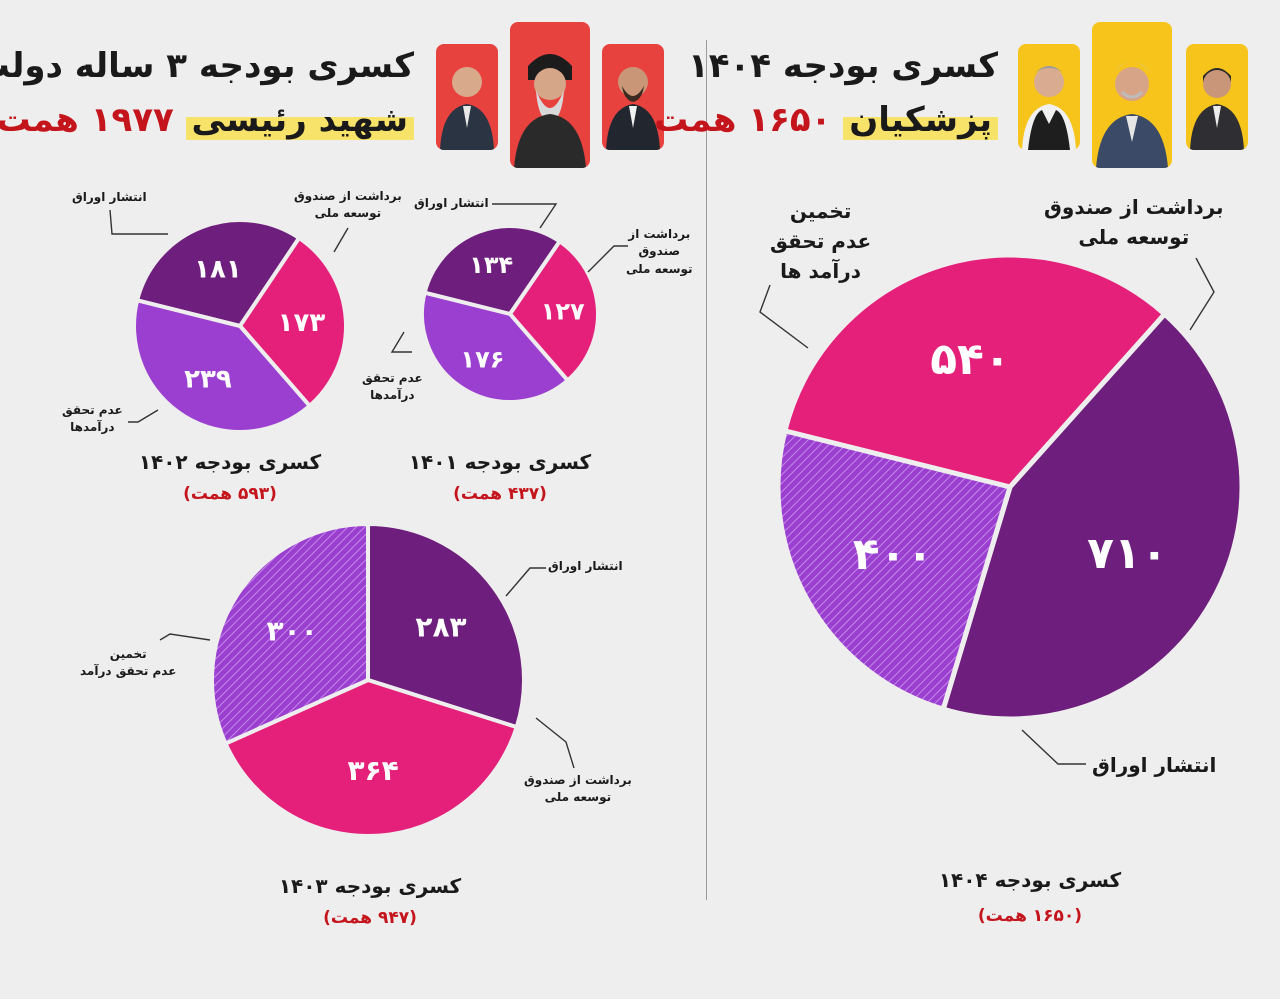 The image size is (1280, 999). Describe the element at coordinates (920, 120) in the screenshot. I see `right-header-highlight: پزشکیان` at that location.